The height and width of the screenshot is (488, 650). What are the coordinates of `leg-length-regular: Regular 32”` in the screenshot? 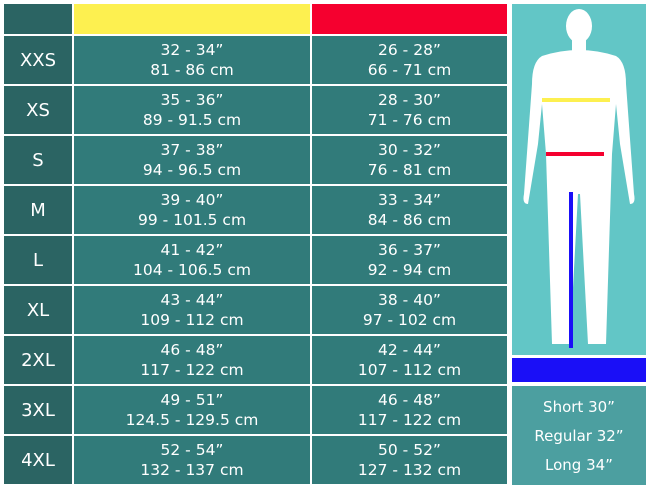 It's located at (579, 435).